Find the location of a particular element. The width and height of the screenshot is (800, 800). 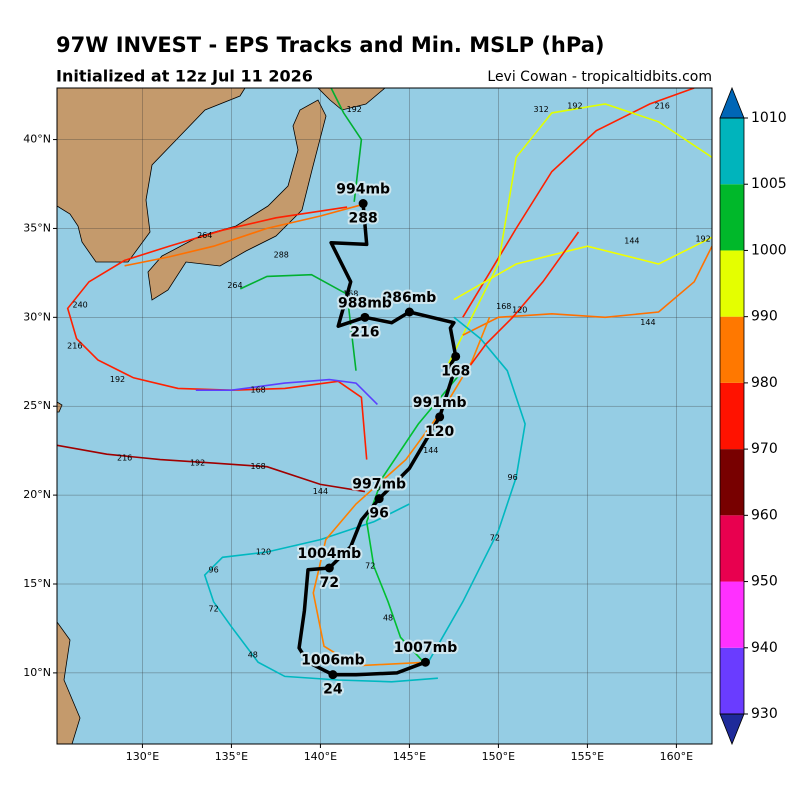

y-tick-label: 40°N is located at coordinates (37, 139).